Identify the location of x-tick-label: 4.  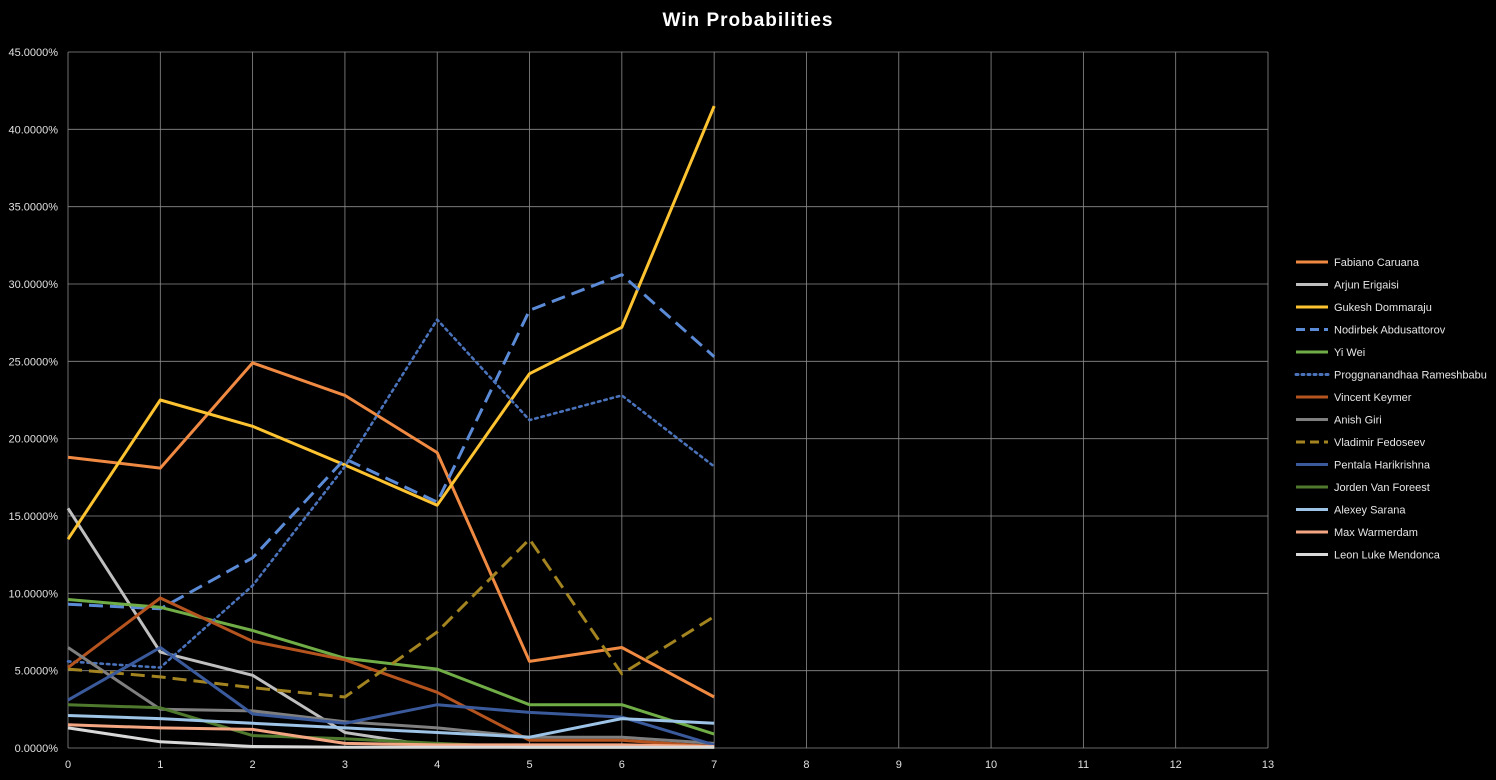
(437, 765).